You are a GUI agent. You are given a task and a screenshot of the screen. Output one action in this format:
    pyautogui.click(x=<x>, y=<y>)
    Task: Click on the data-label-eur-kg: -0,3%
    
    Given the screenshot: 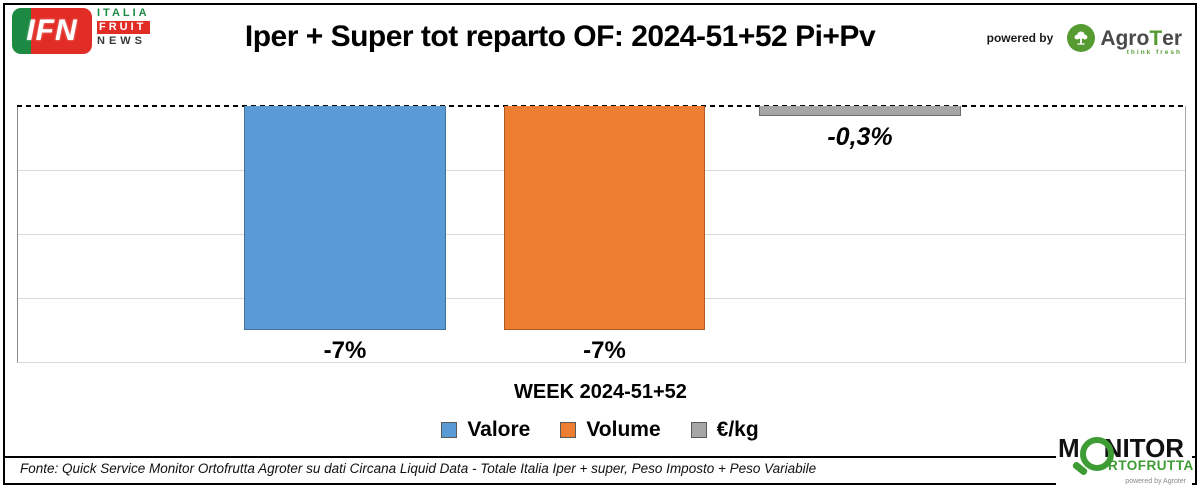 What is the action you would take?
    pyautogui.click(x=860, y=136)
    